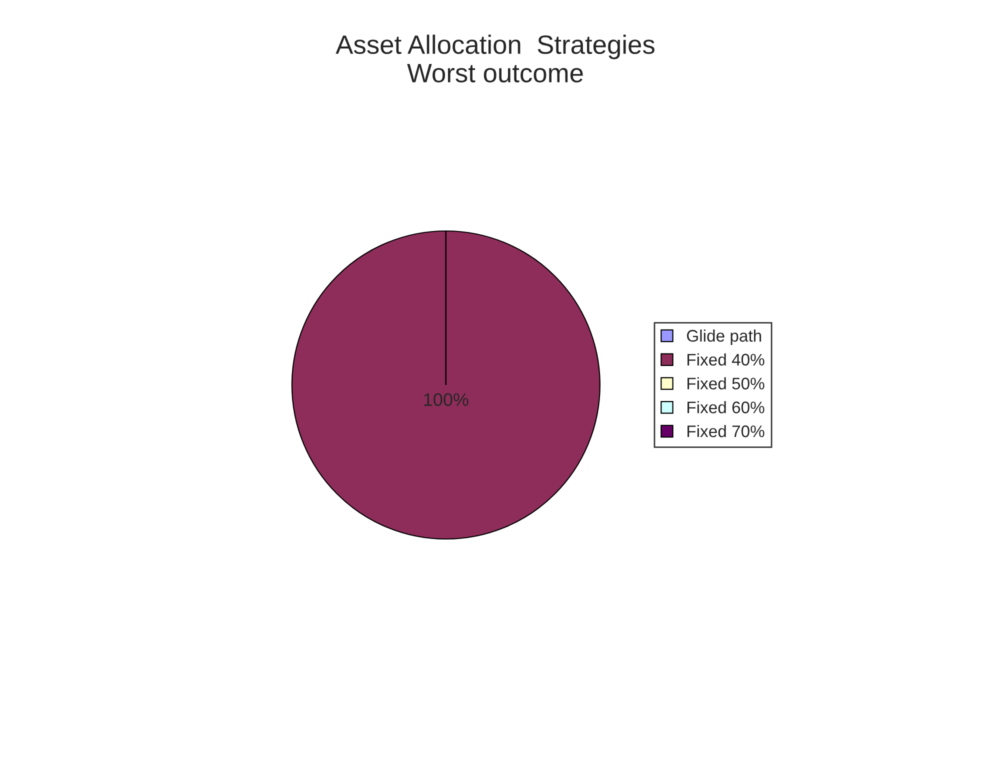  Describe the element at coordinates (726, 383) in the screenshot. I see `legend-label: Fixed 50%` at that location.